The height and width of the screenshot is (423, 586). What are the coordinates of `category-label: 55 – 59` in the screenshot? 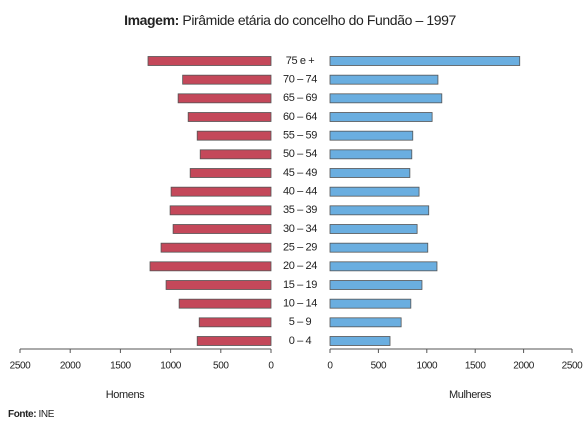 It's located at (300, 136).